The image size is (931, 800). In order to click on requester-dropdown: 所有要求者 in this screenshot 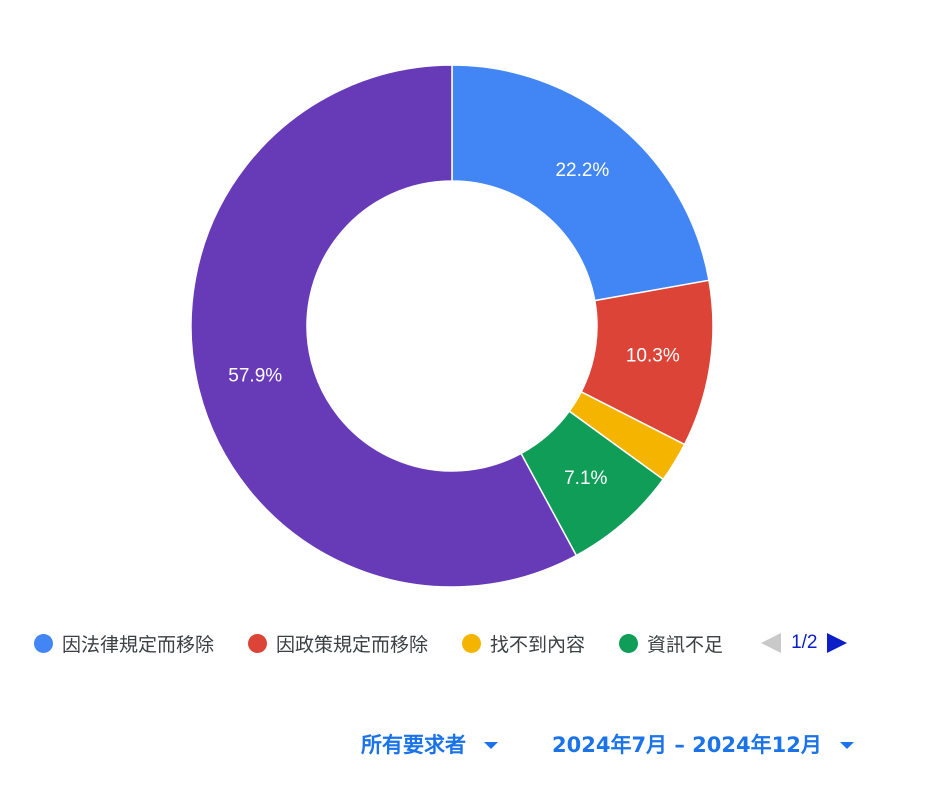, I will do `click(429, 744)`.